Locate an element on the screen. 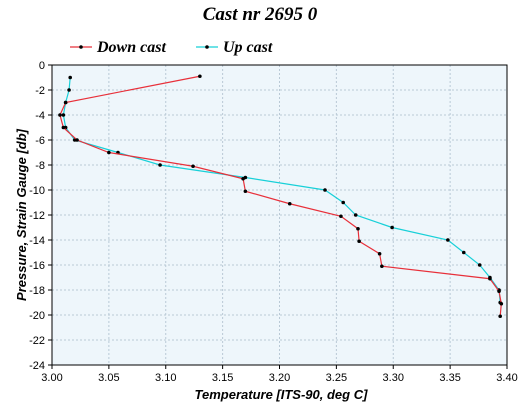  legend-label: Down cast is located at coordinates (131, 47).